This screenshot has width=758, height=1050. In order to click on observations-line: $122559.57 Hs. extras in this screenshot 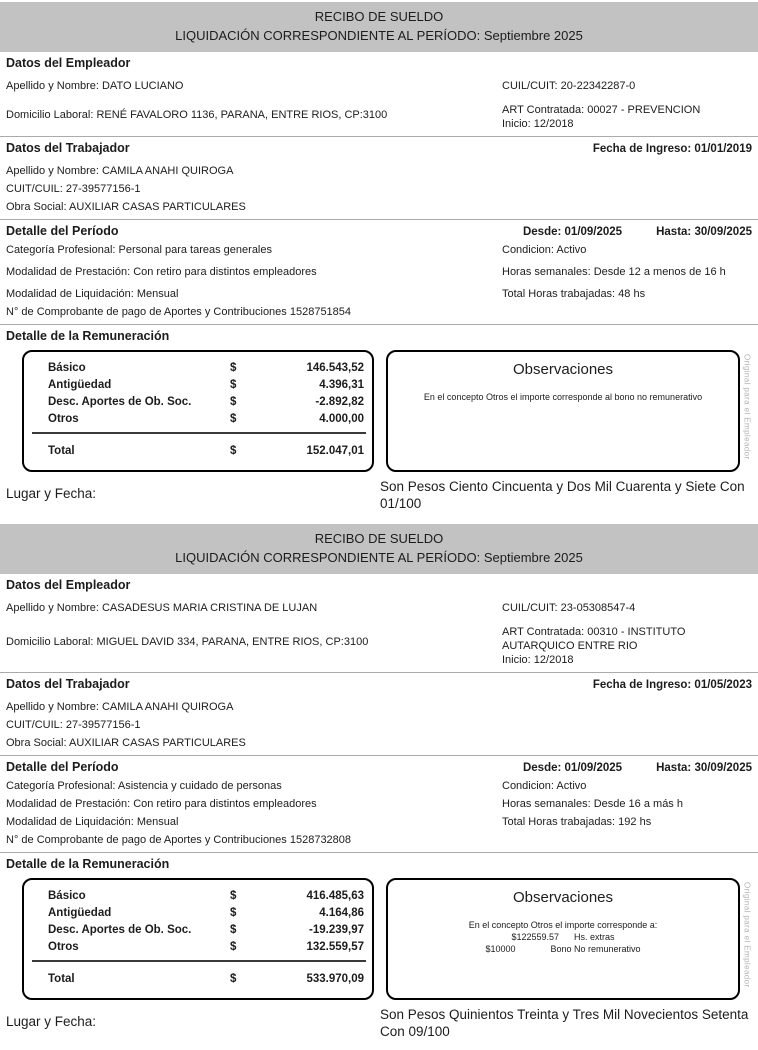, I will do `click(563, 937)`.